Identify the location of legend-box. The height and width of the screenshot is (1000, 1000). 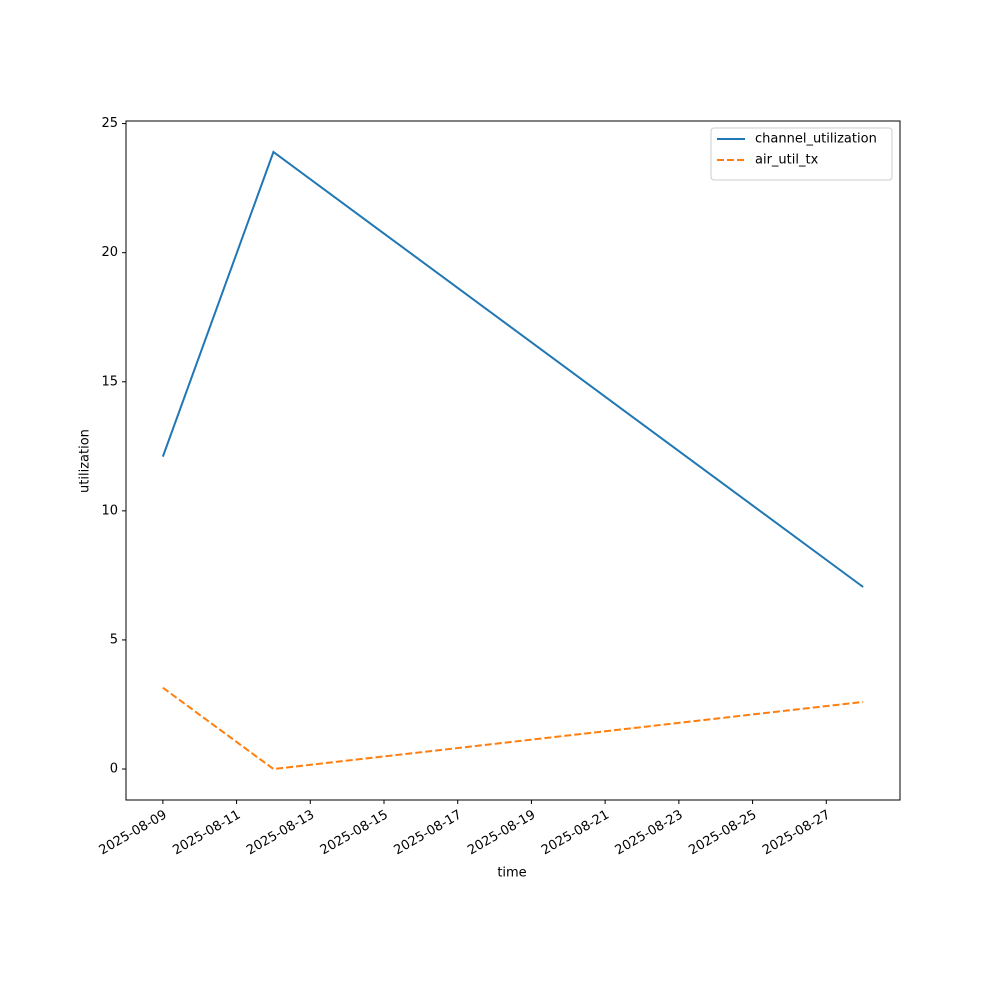
(801, 154).